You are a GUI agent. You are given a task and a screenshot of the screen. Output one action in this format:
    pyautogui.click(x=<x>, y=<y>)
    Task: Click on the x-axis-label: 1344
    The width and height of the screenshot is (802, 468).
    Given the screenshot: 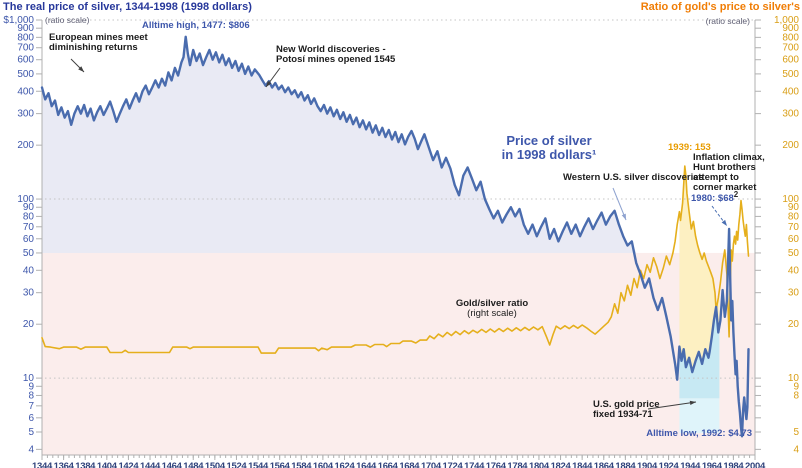 What is the action you would take?
    pyautogui.click(x=42, y=464)
    